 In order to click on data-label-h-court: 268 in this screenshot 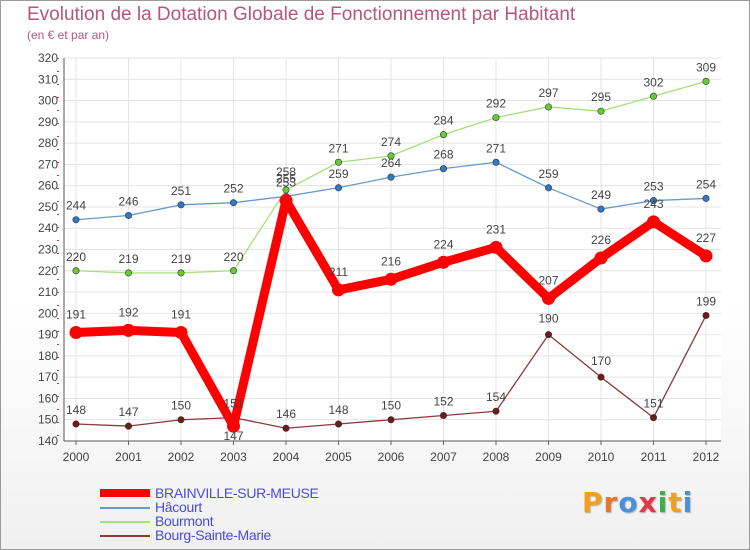, I will do `click(443, 155)`.